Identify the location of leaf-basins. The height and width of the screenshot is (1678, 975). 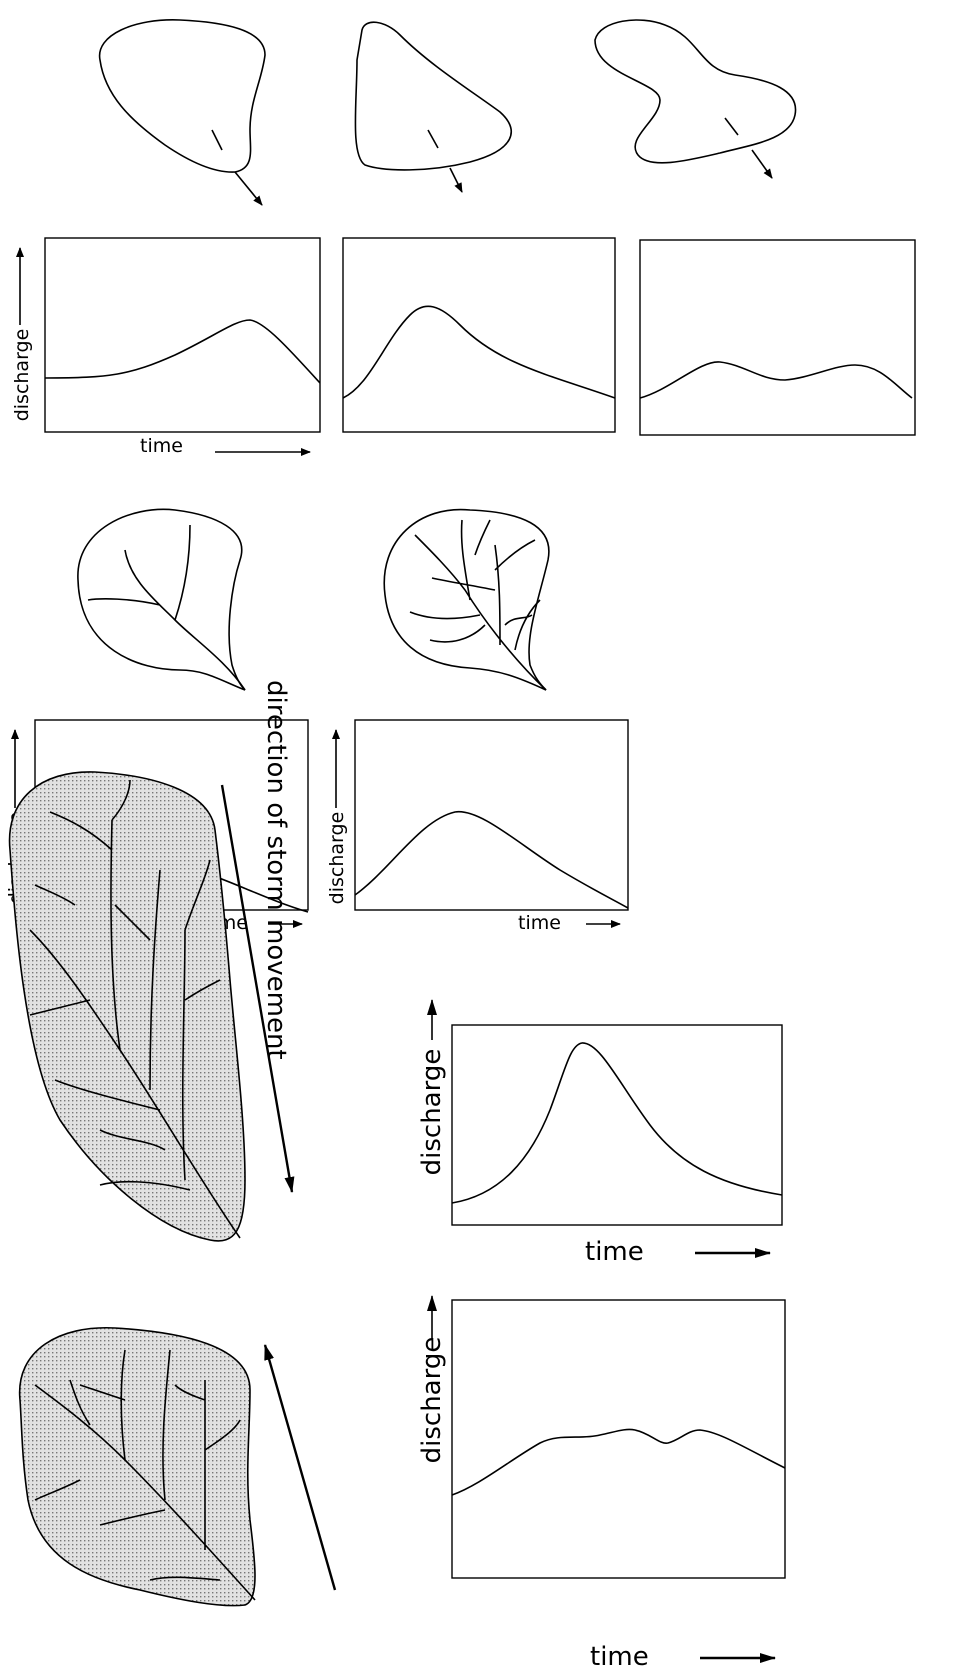
(313, 599).